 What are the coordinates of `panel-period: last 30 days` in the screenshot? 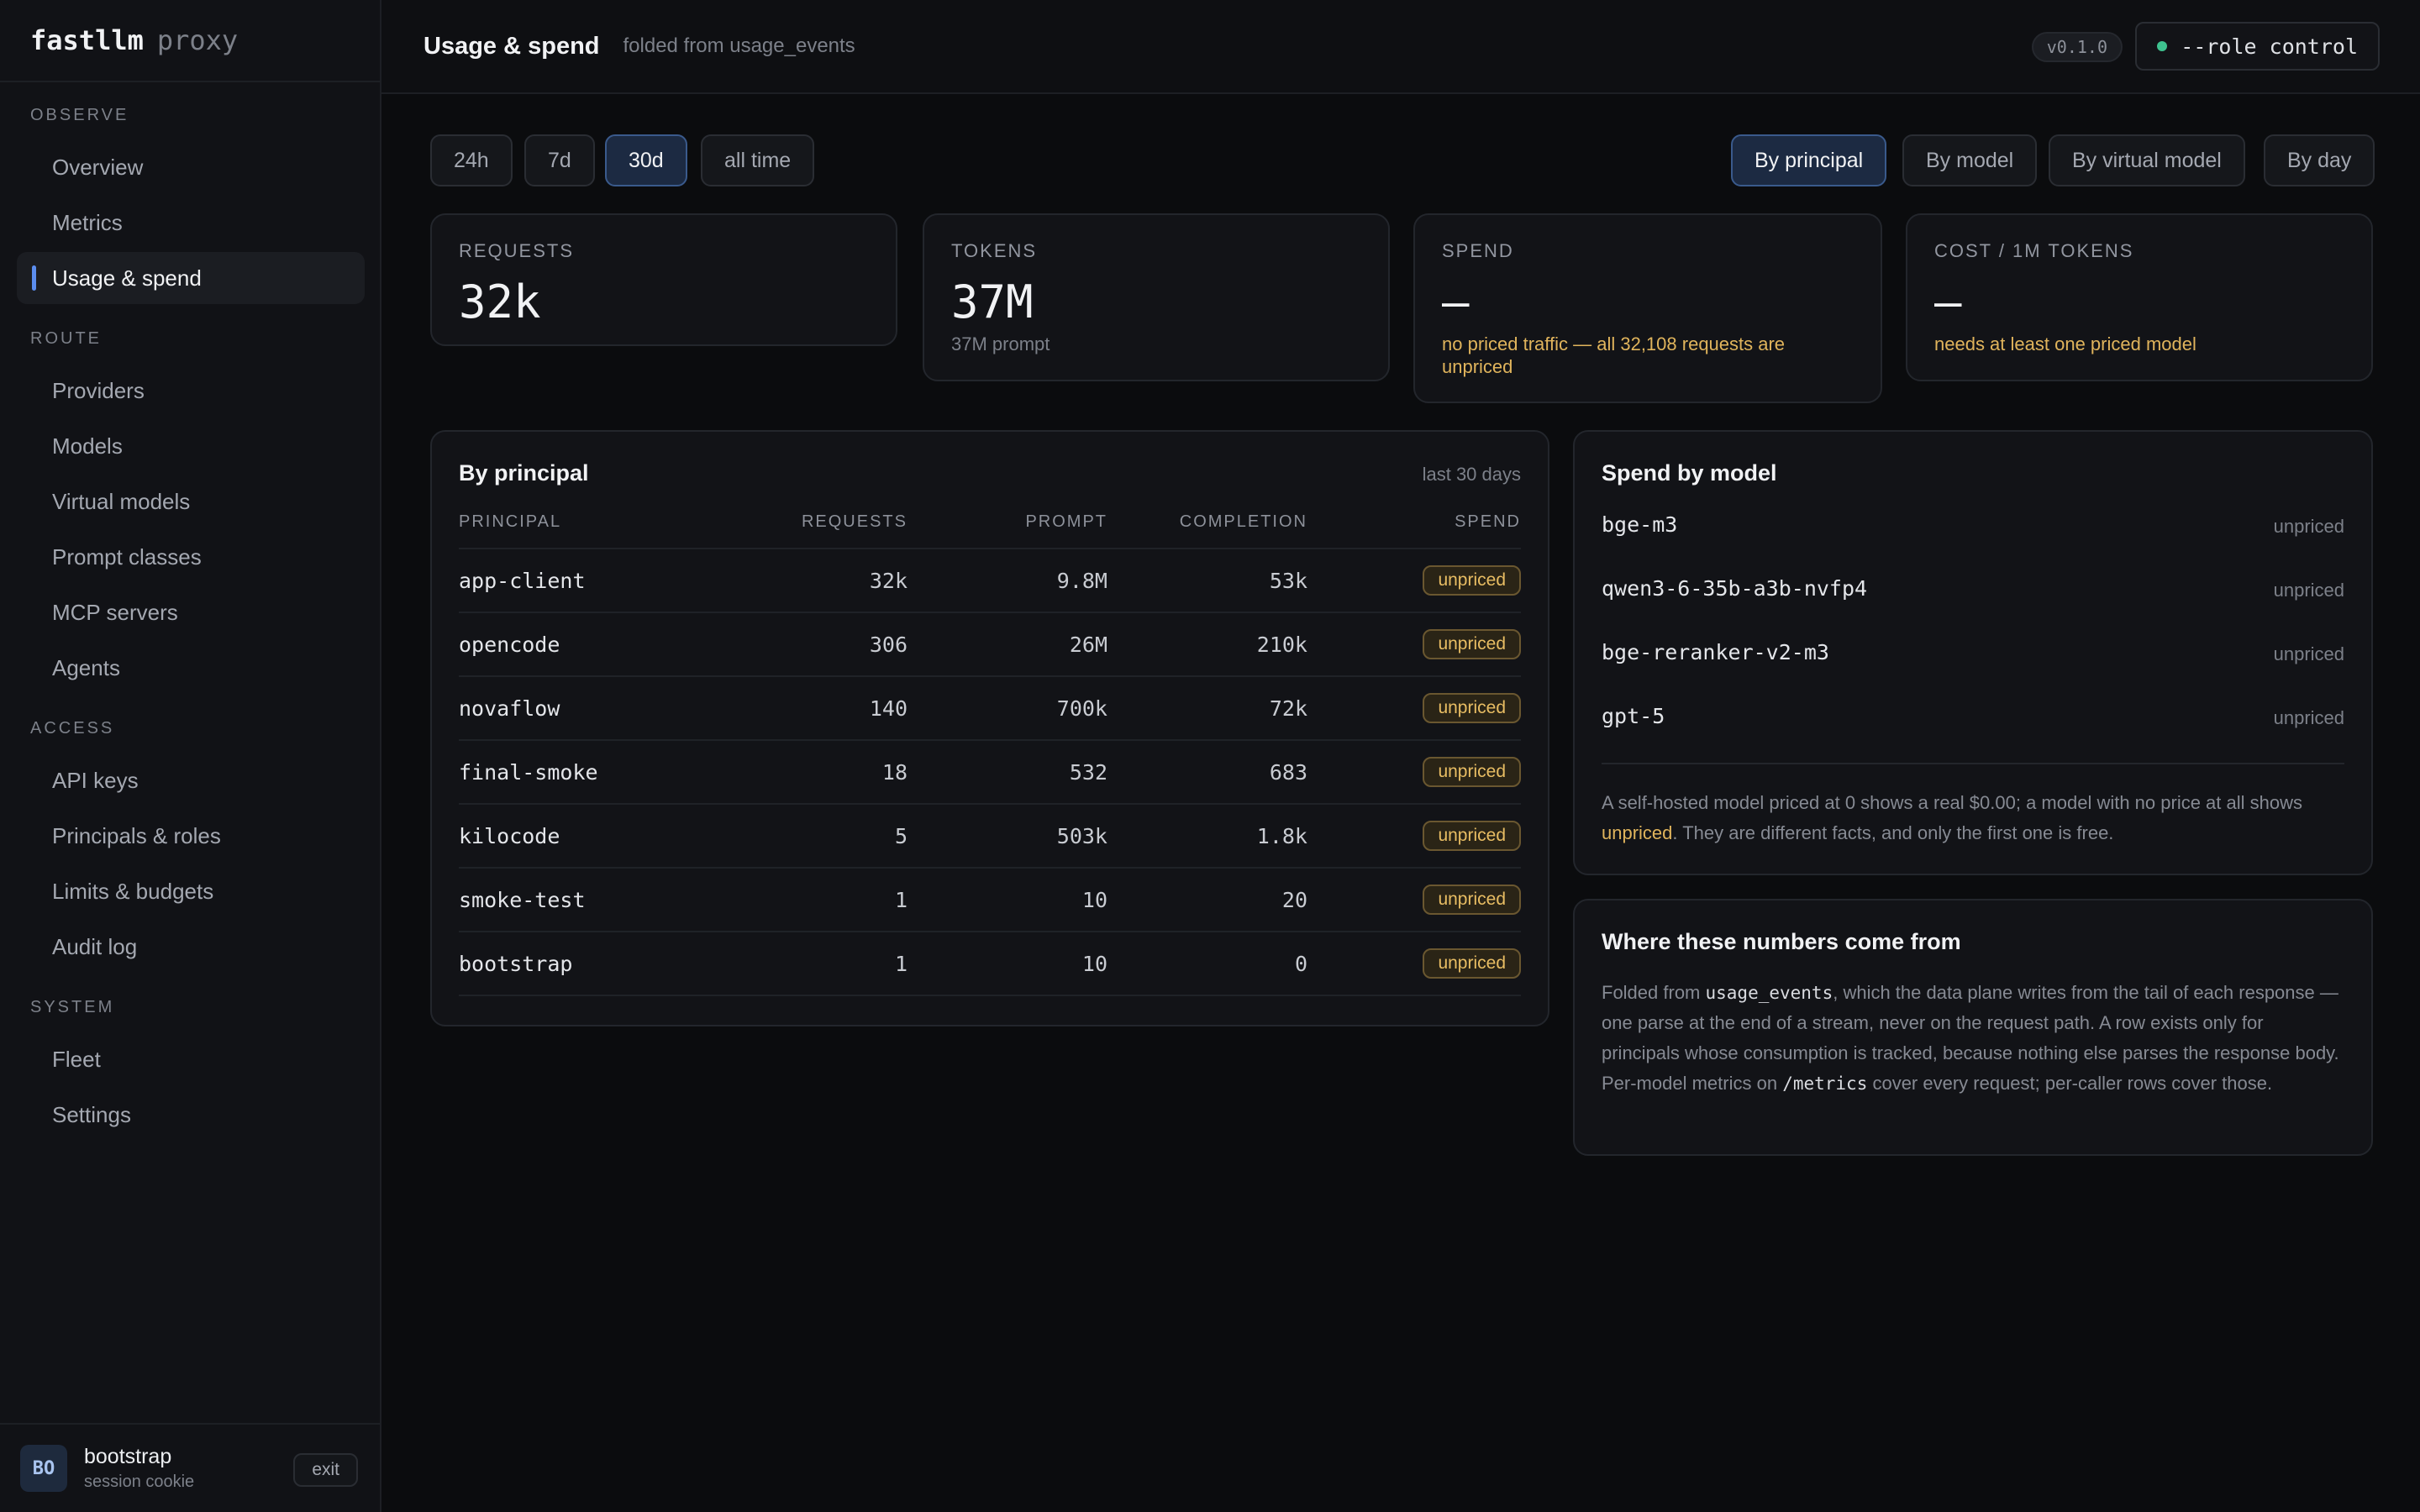 It's located at (1471, 474).